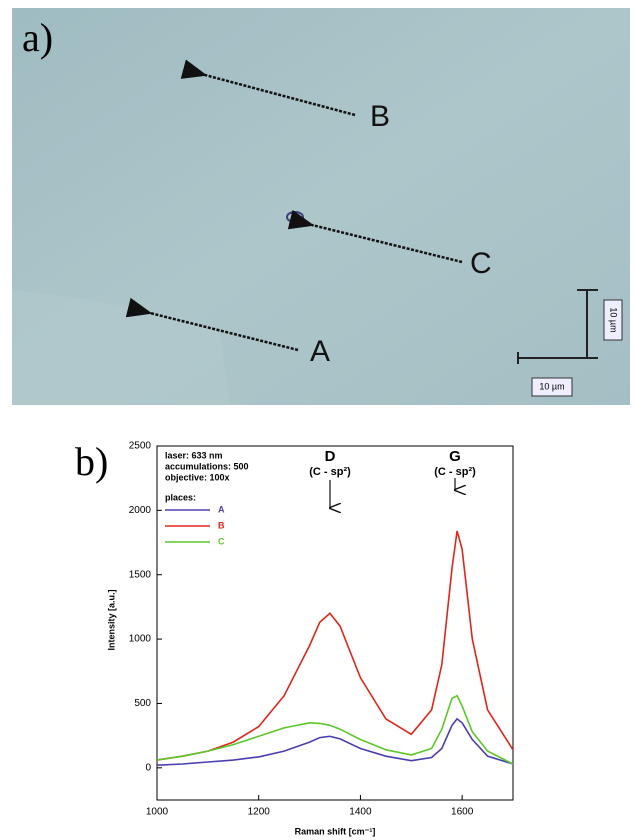 This screenshot has height=840, width=636. What do you see at coordinates (221, 509) in the screenshot?
I see `legend-label: A` at bounding box center [221, 509].